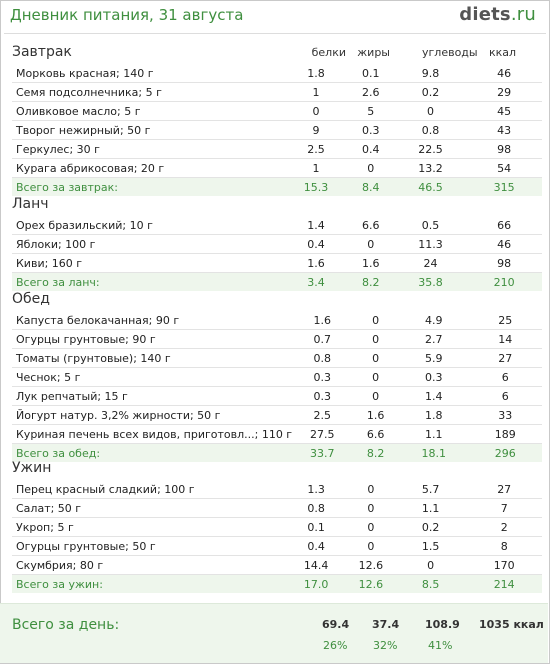  I want to click on kcal-value: 25, so click(505, 320).